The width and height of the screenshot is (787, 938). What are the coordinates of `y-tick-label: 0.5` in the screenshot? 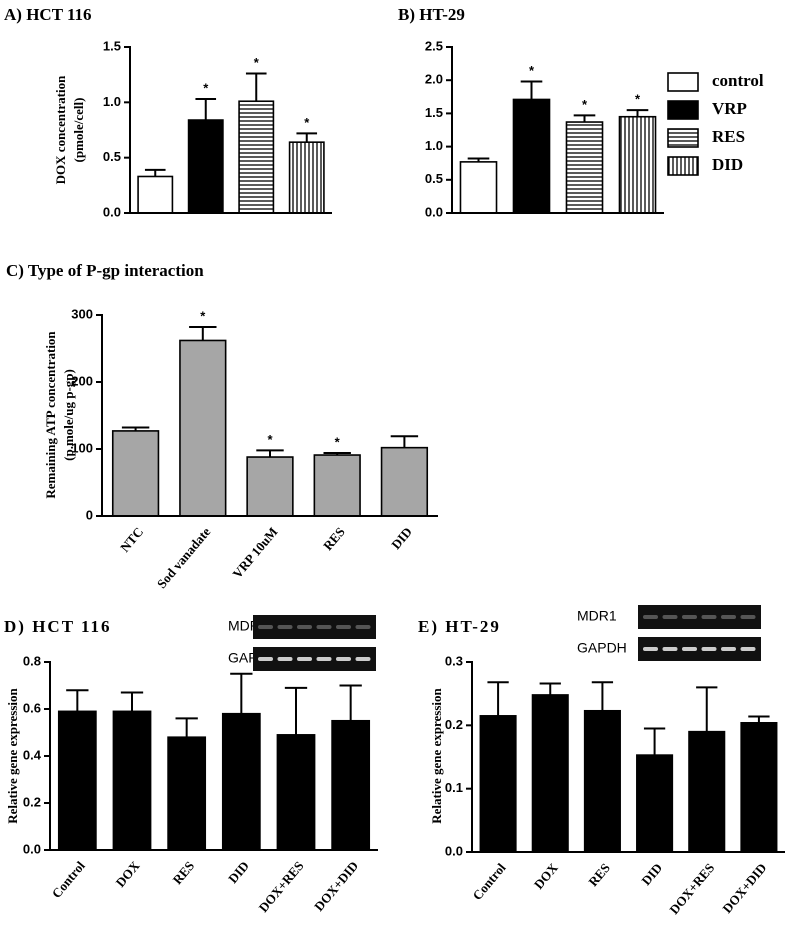 It's located at (112, 156).